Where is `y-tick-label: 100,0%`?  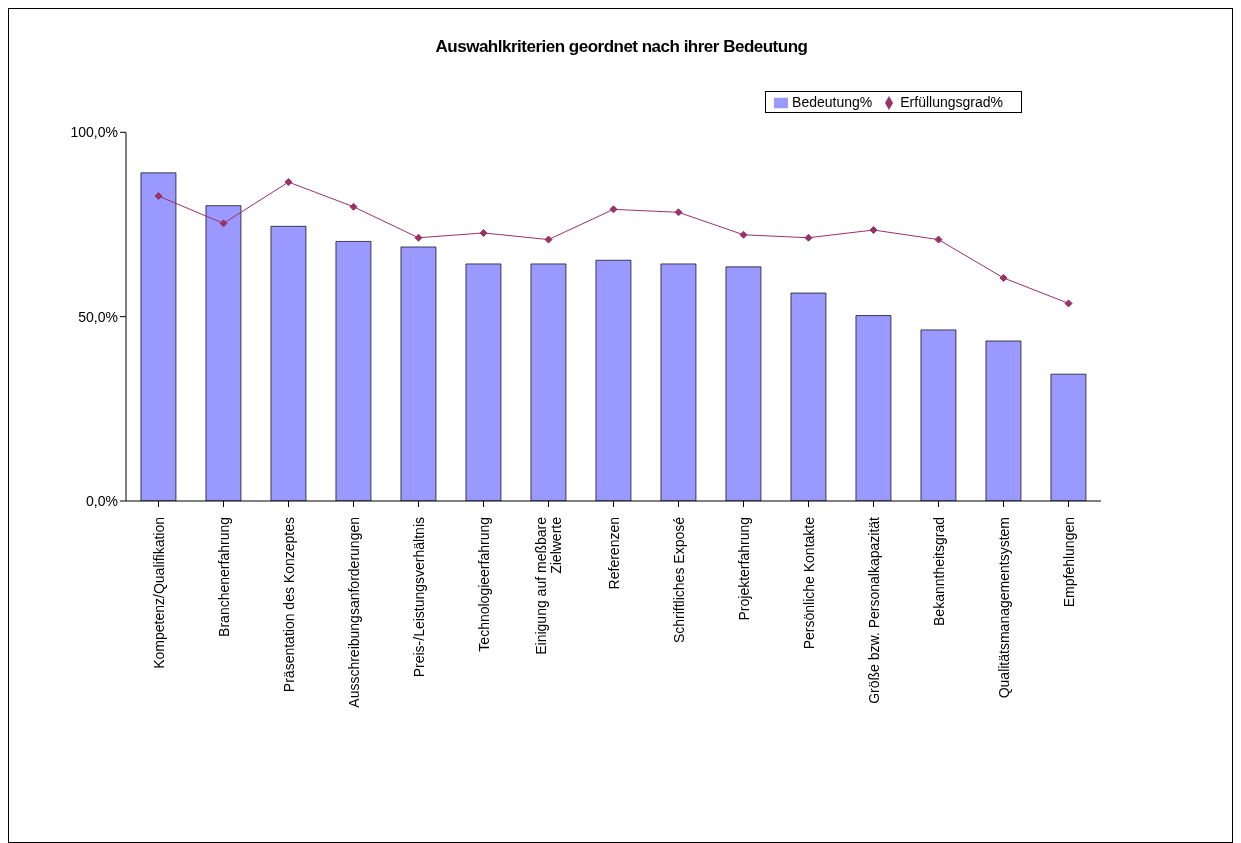
y-tick-label: 100,0% is located at coordinates (94, 132).